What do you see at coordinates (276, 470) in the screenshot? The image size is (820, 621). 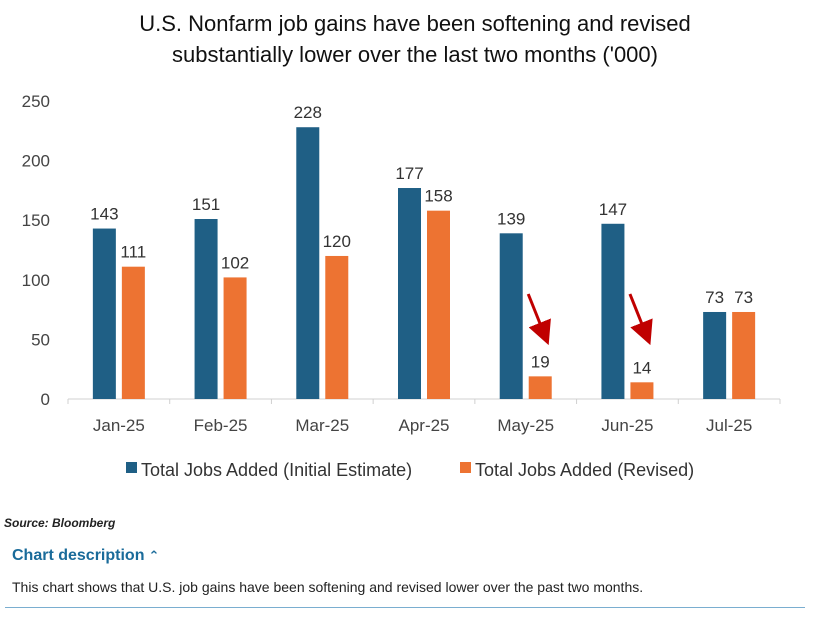 I see `legend-label: Total Jobs Added (Initial Estimate)` at bounding box center [276, 470].